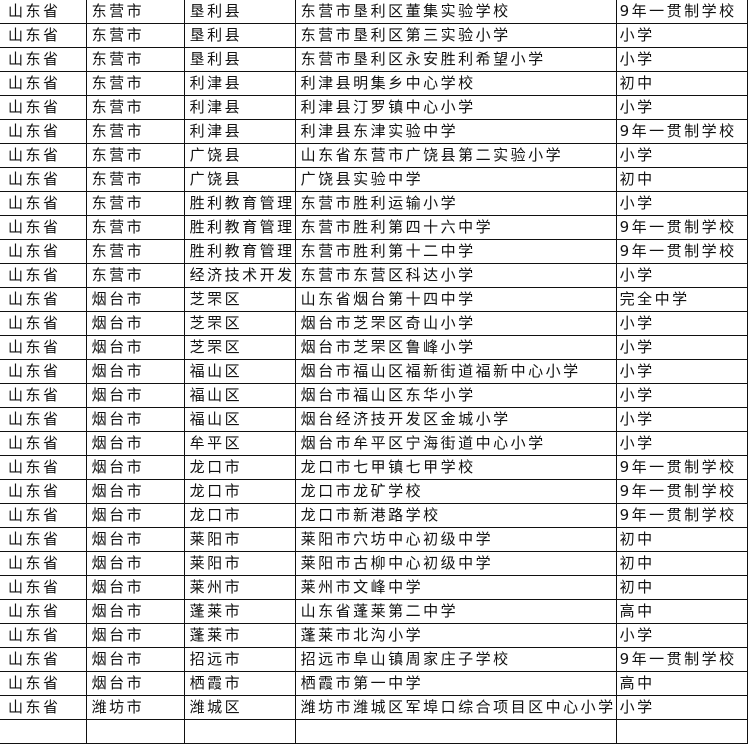  What do you see at coordinates (239, 35) in the screenshot?
I see `county-cell: 垦利县` at bounding box center [239, 35].